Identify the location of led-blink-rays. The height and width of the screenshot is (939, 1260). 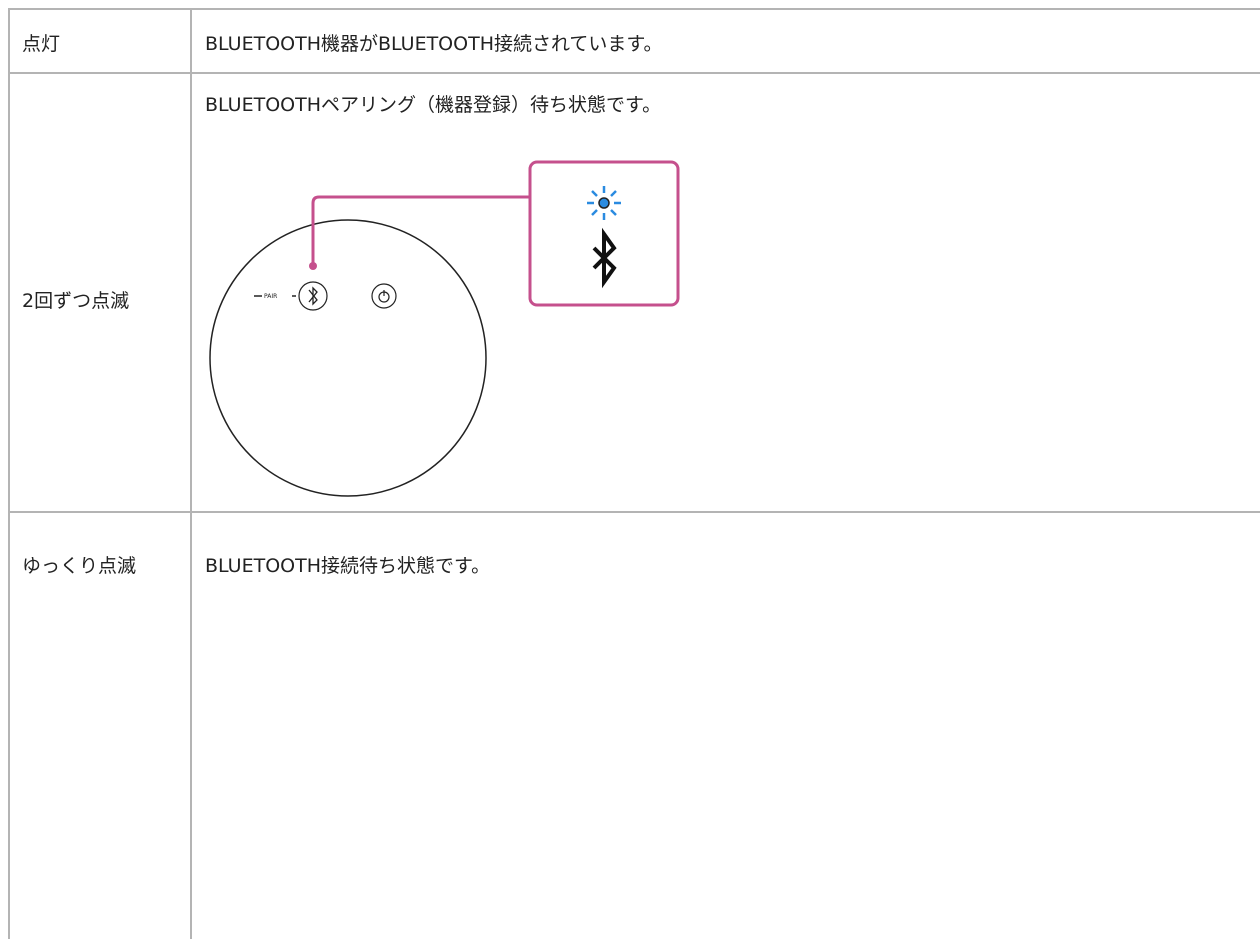
(604, 203).